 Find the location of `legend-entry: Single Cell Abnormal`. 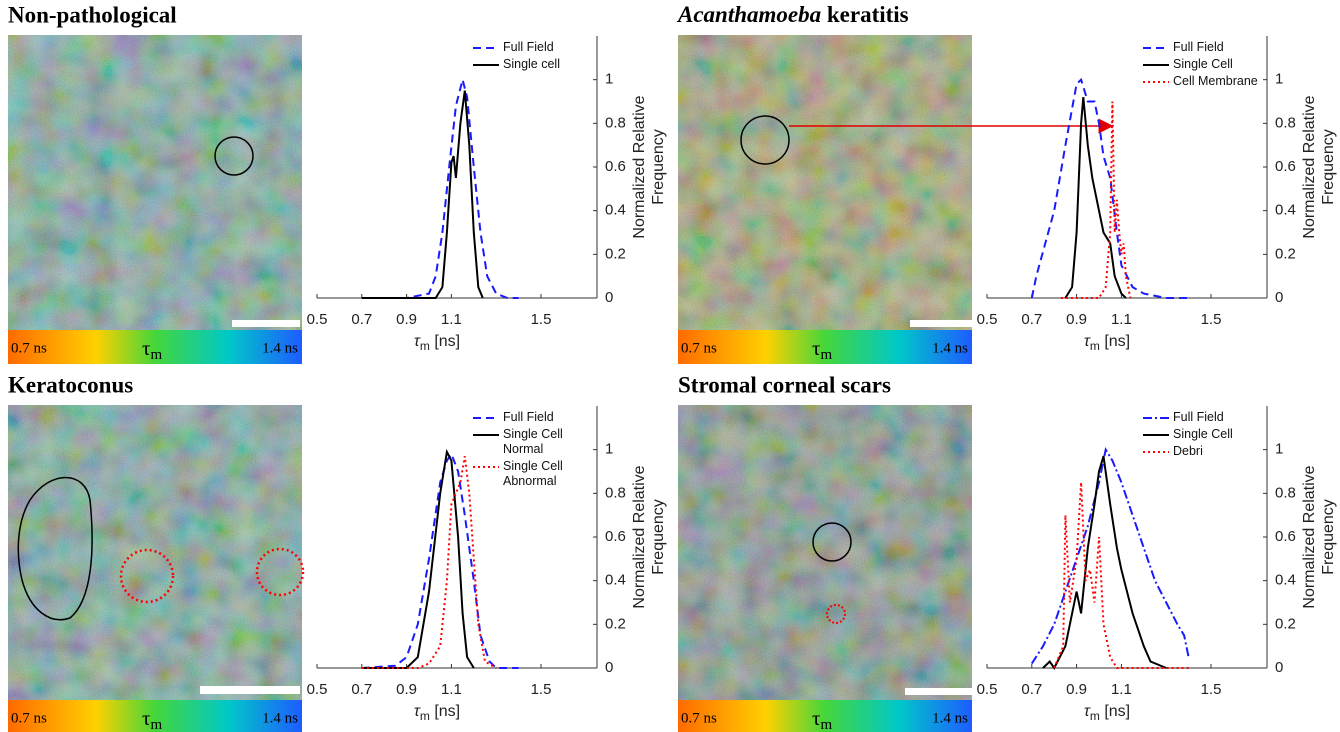

legend-entry: Single Cell Abnormal is located at coordinates (533, 473).